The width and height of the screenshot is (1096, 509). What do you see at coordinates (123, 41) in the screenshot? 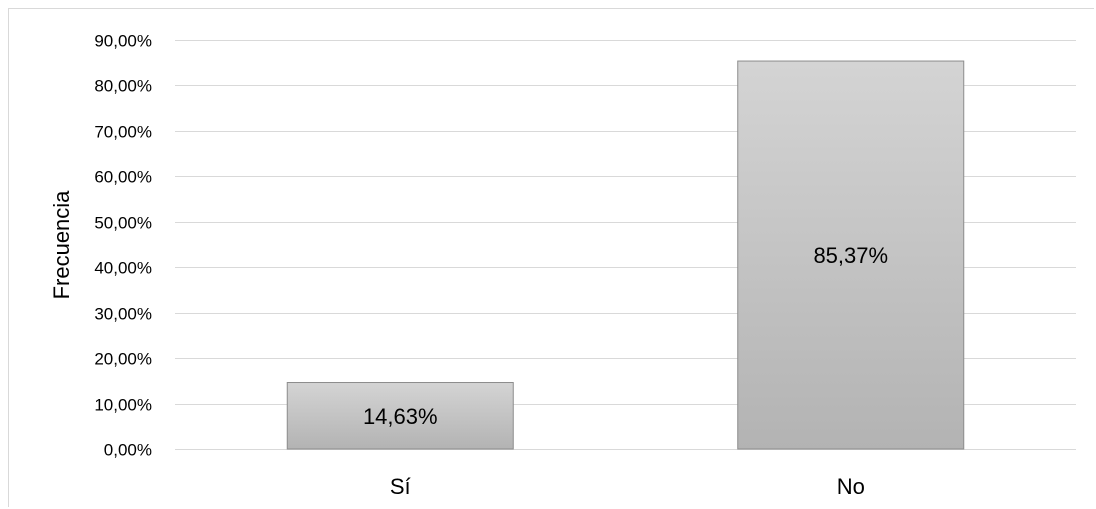
I see `y-tick-label: 90,00%` at bounding box center [123, 41].